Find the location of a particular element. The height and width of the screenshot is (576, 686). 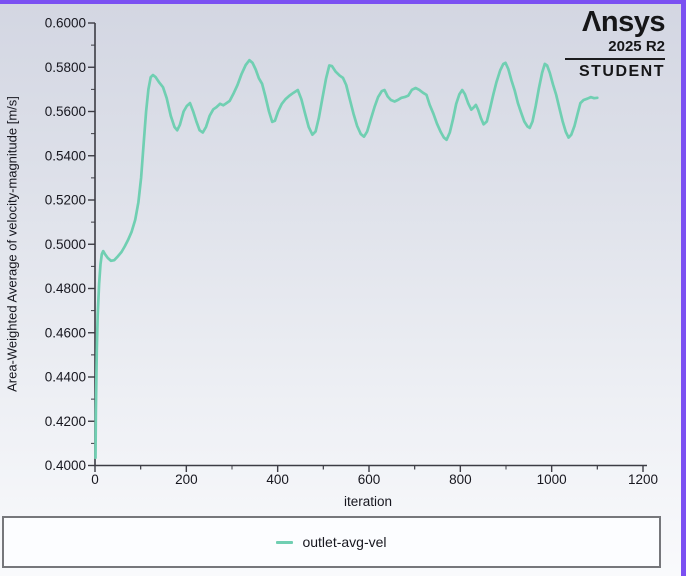

svg-text: 0.5000 is located at coordinates (65, 244).